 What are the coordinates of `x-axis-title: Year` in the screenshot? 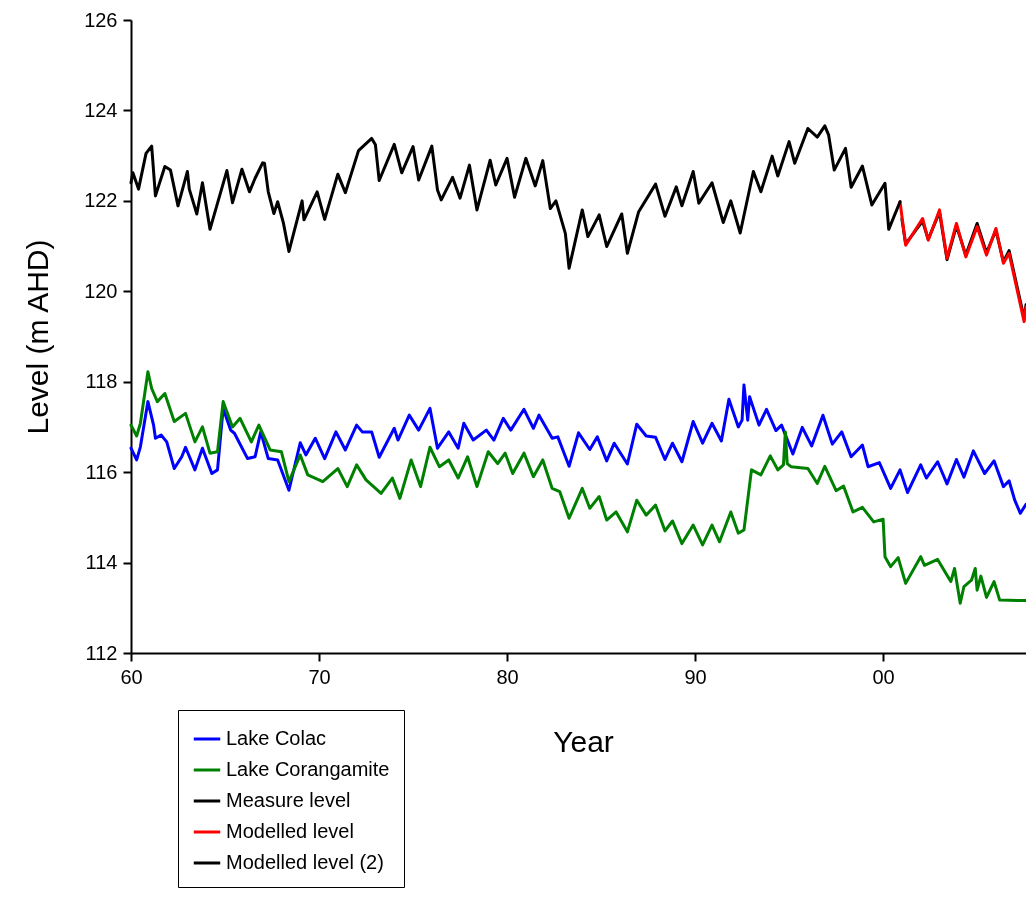 It's located at (583, 741).